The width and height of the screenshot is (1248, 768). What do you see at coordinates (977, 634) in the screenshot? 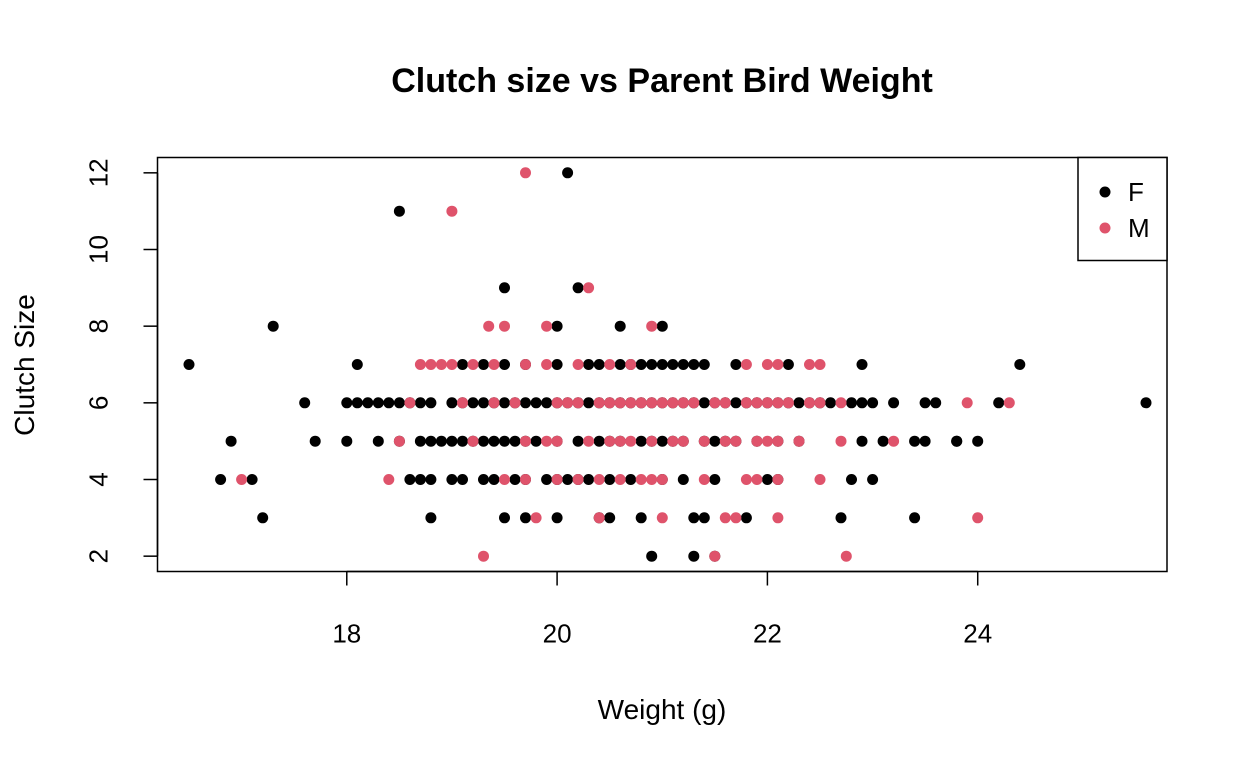
I see `x-tick-label: 24` at bounding box center [977, 634].